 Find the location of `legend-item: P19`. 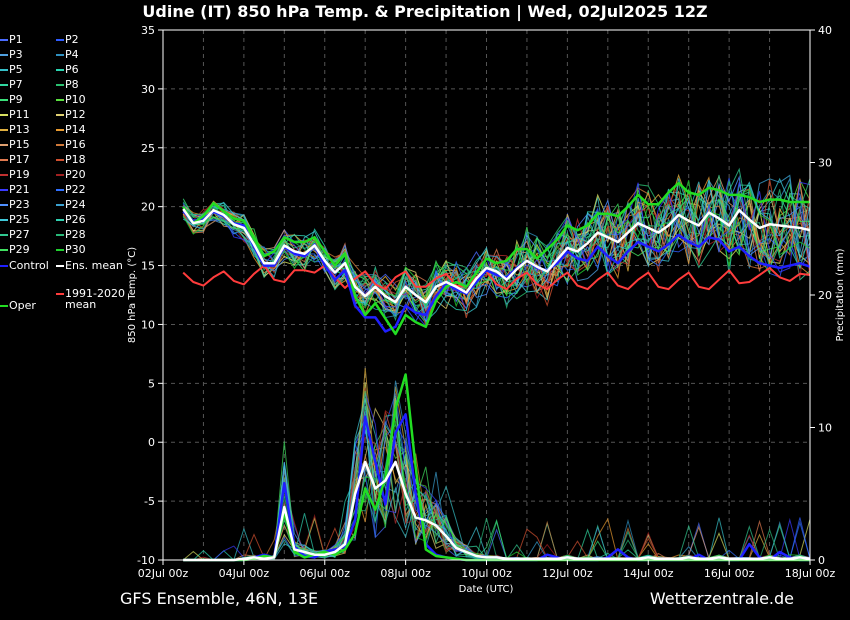

legend-item: P19 is located at coordinates (15, 174).